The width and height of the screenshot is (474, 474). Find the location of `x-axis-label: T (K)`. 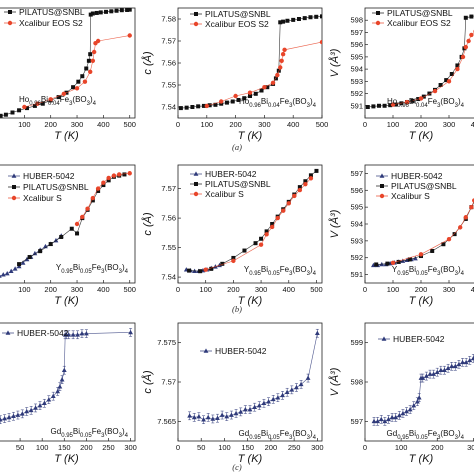

x-axis-label: T (K) is located at coordinates (66, 301).